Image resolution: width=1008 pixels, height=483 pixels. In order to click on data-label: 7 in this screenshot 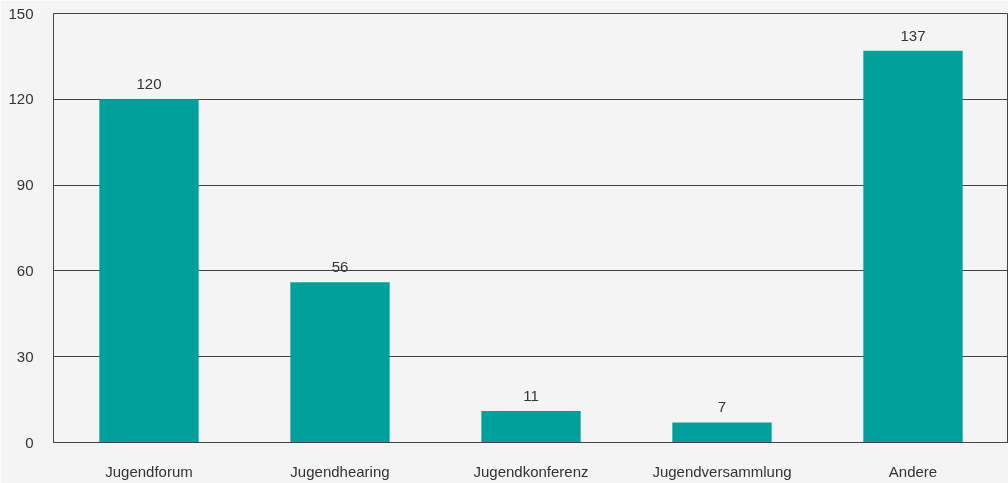, I will do `click(722, 407)`.